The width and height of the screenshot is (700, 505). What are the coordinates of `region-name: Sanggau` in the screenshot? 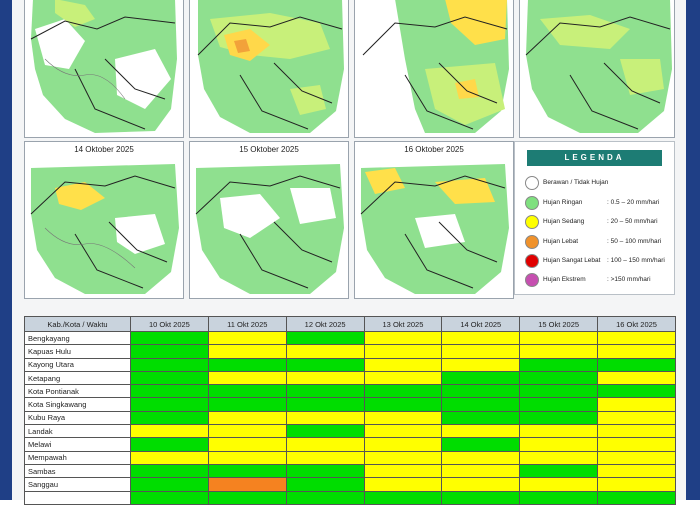 It's located at (77, 484).